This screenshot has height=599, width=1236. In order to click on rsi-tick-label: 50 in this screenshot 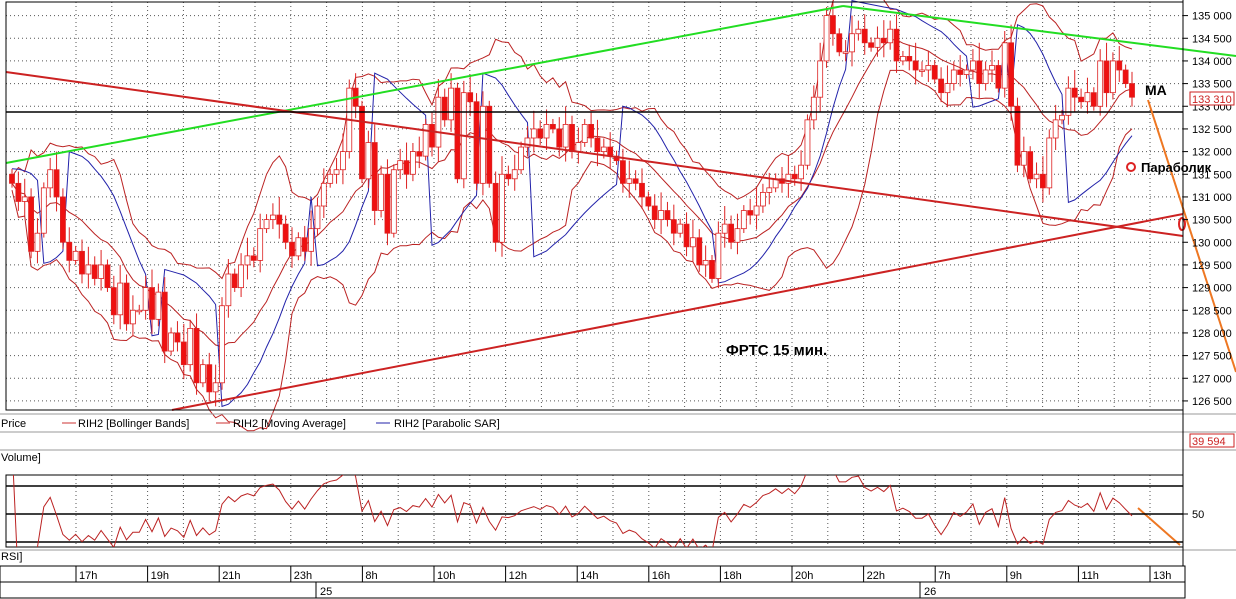, I will do `click(1198, 515)`.